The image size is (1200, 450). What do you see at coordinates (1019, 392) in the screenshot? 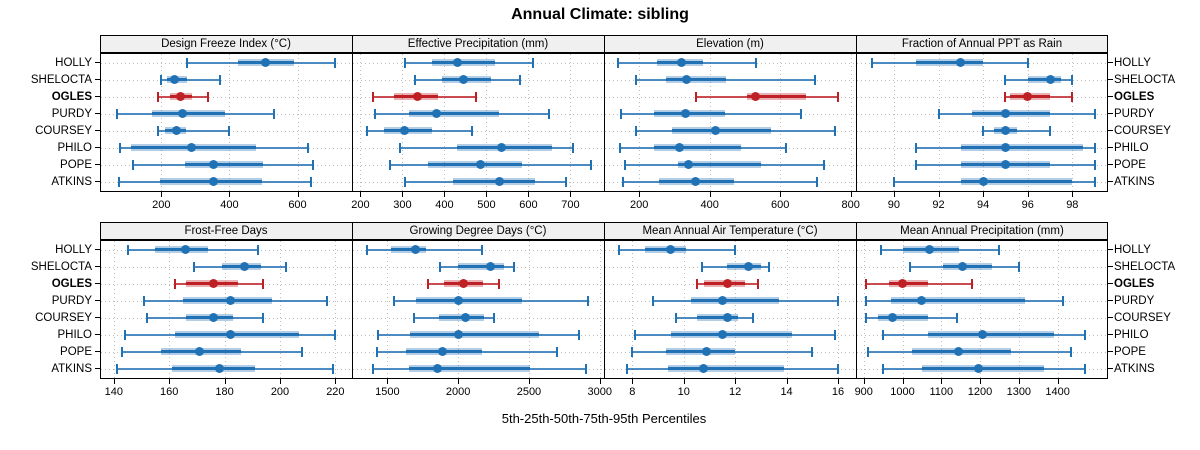
I see `x-tick-label: 1300` at bounding box center [1019, 392].